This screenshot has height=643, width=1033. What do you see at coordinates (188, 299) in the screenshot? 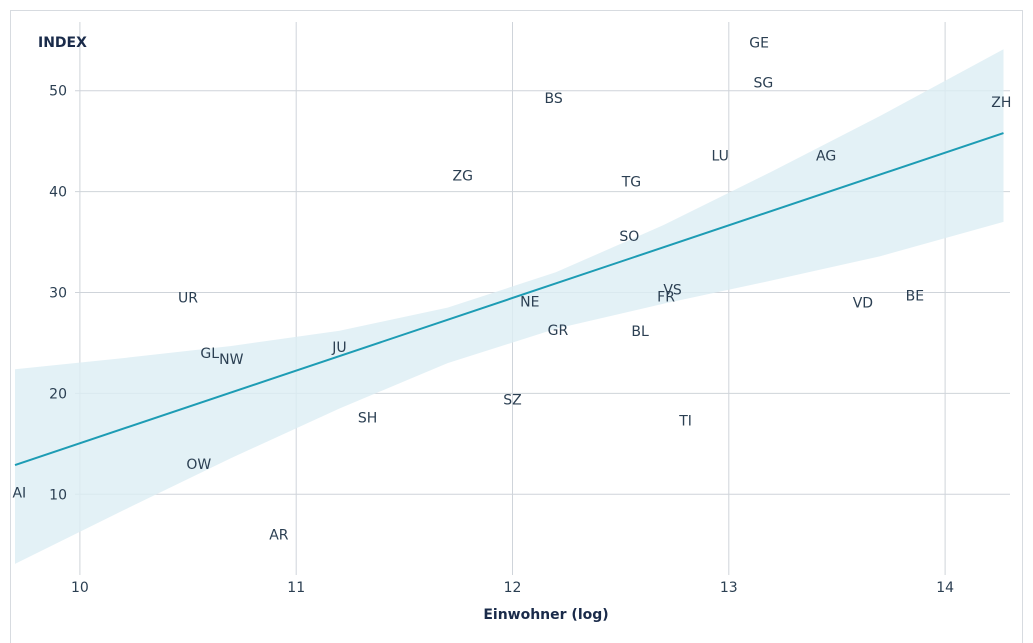
I see `point-label-ur: UR` at bounding box center [188, 299].